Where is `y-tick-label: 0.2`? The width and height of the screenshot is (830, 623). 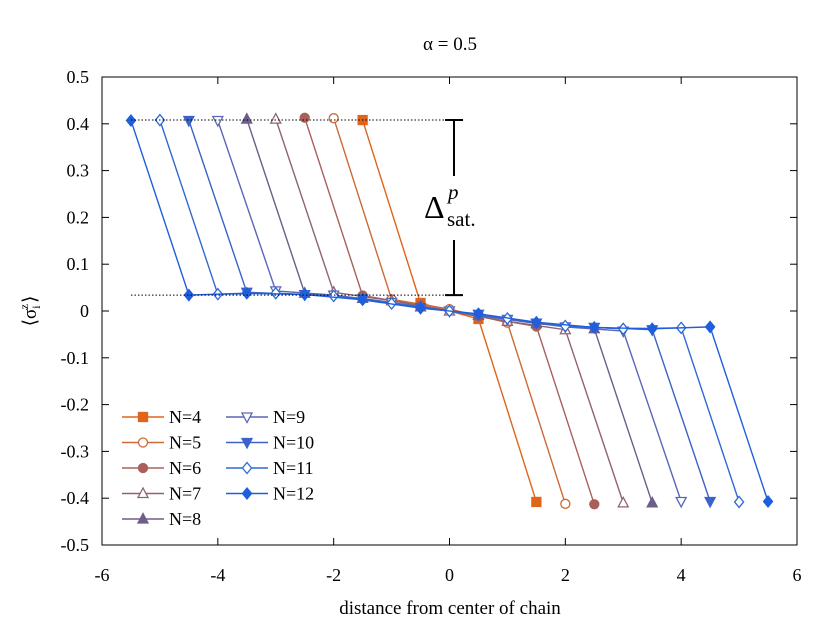
y-tick-label: 0.2 is located at coordinates (78, 217).